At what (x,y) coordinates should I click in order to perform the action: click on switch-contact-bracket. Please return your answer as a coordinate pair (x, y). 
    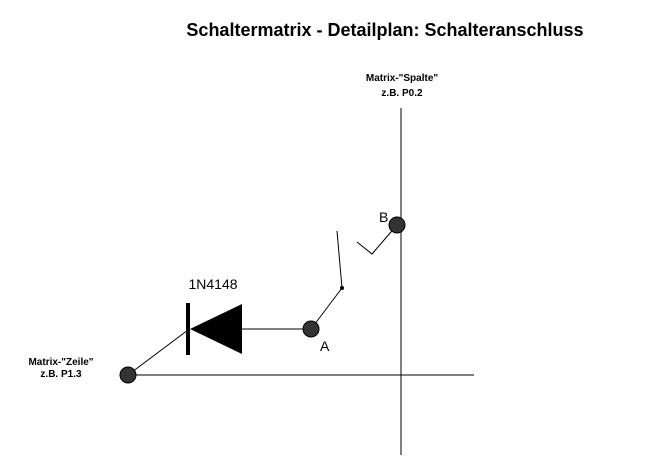
    Looking at the image, I should click on (377, 239).